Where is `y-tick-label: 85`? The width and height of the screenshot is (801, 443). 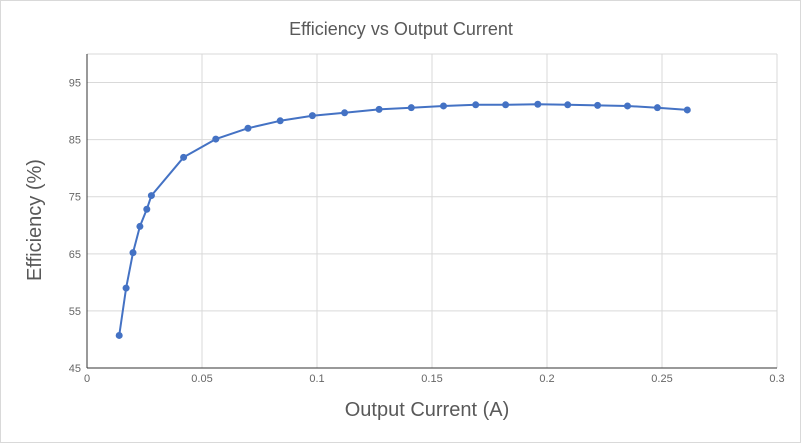 y-tick-label: 85 is located at coordinates (75, 141).